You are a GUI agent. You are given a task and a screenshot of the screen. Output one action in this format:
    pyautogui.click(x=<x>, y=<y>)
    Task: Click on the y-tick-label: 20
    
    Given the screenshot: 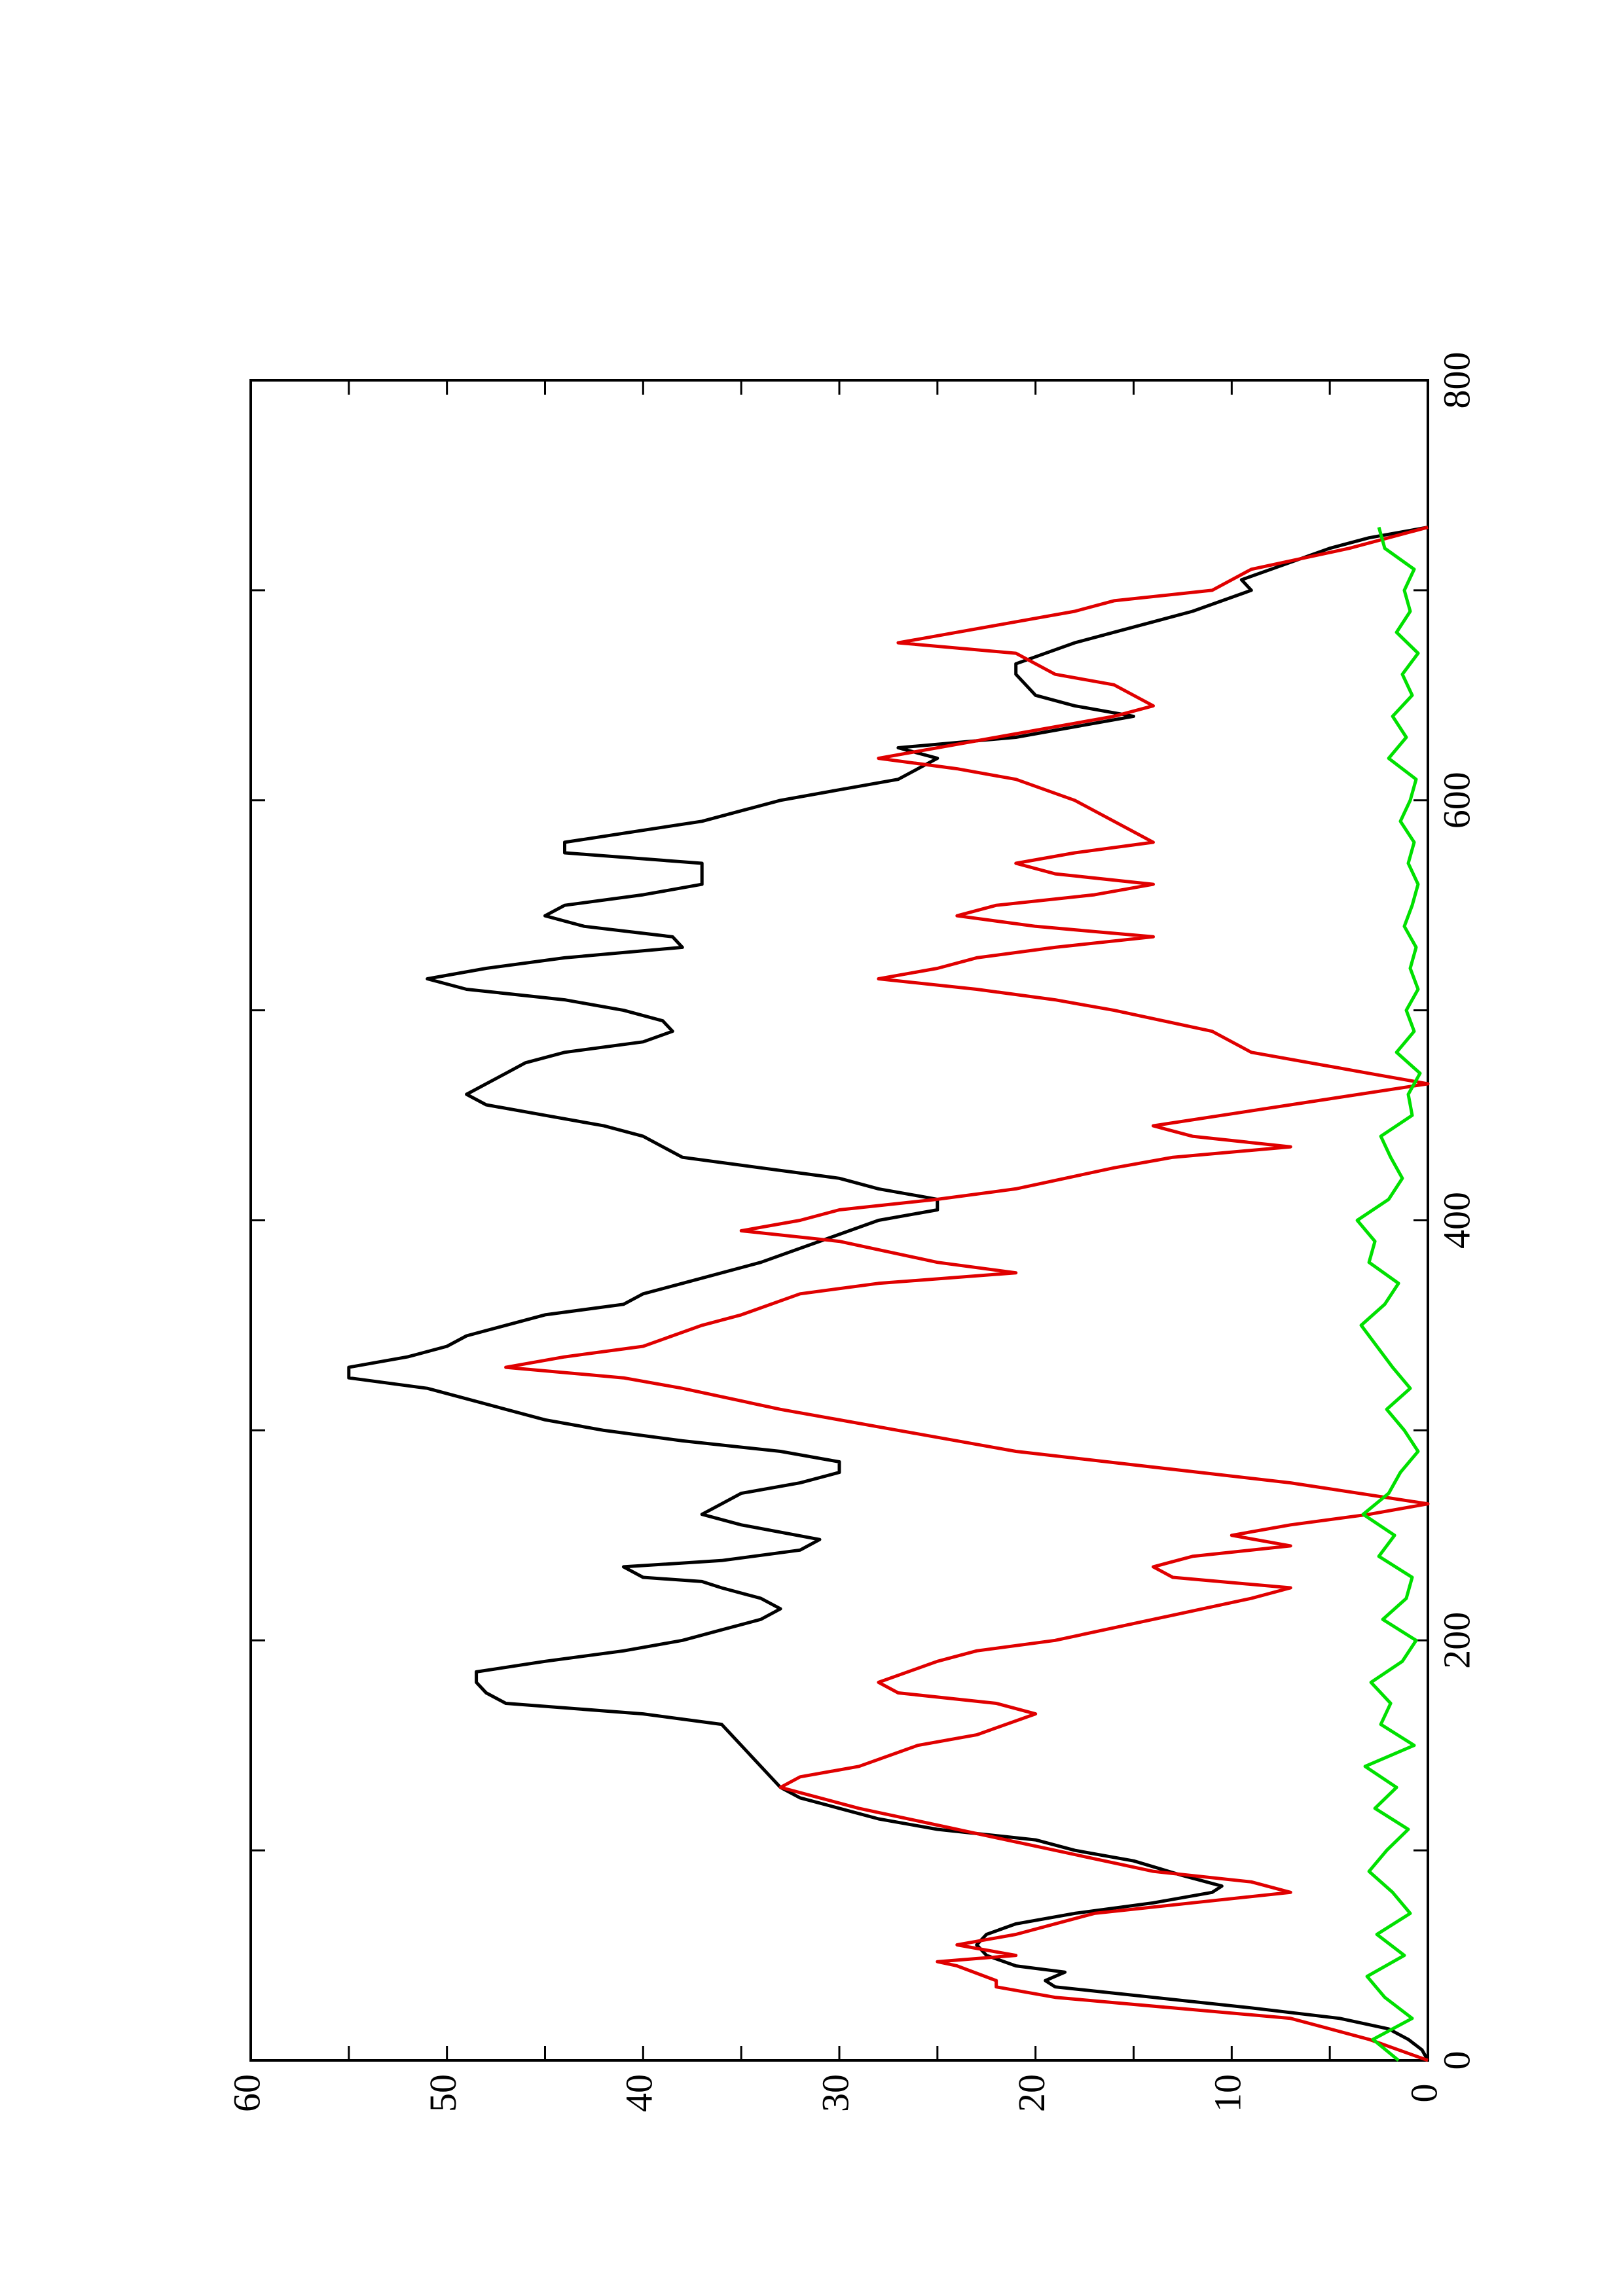 What is the action you would take?
    pyautogui.click(x=1031, y=2093)
    